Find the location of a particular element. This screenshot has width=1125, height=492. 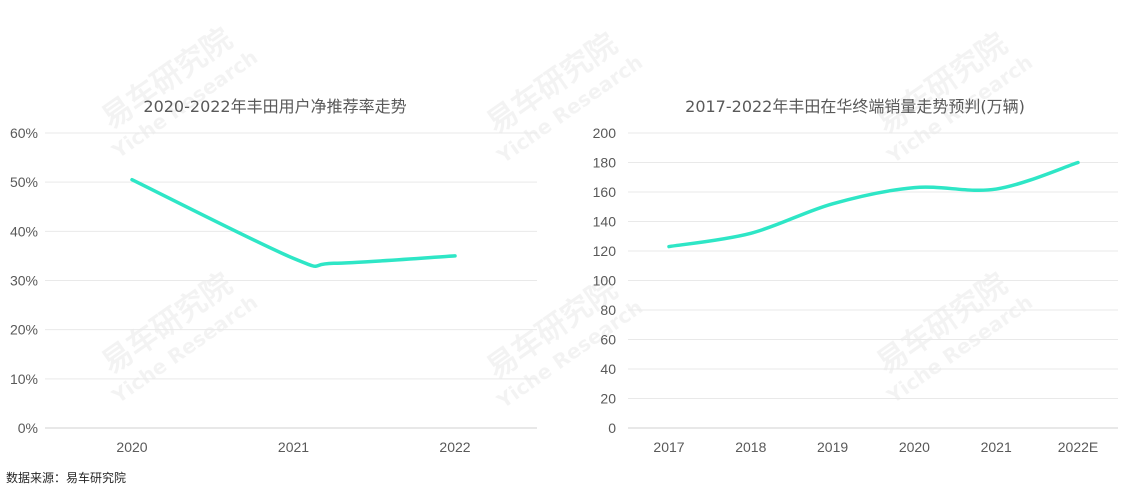

chart-title: 2017-2022年丰田在华终端销量走势预判(万辆) is located at coordinates (855, 106).